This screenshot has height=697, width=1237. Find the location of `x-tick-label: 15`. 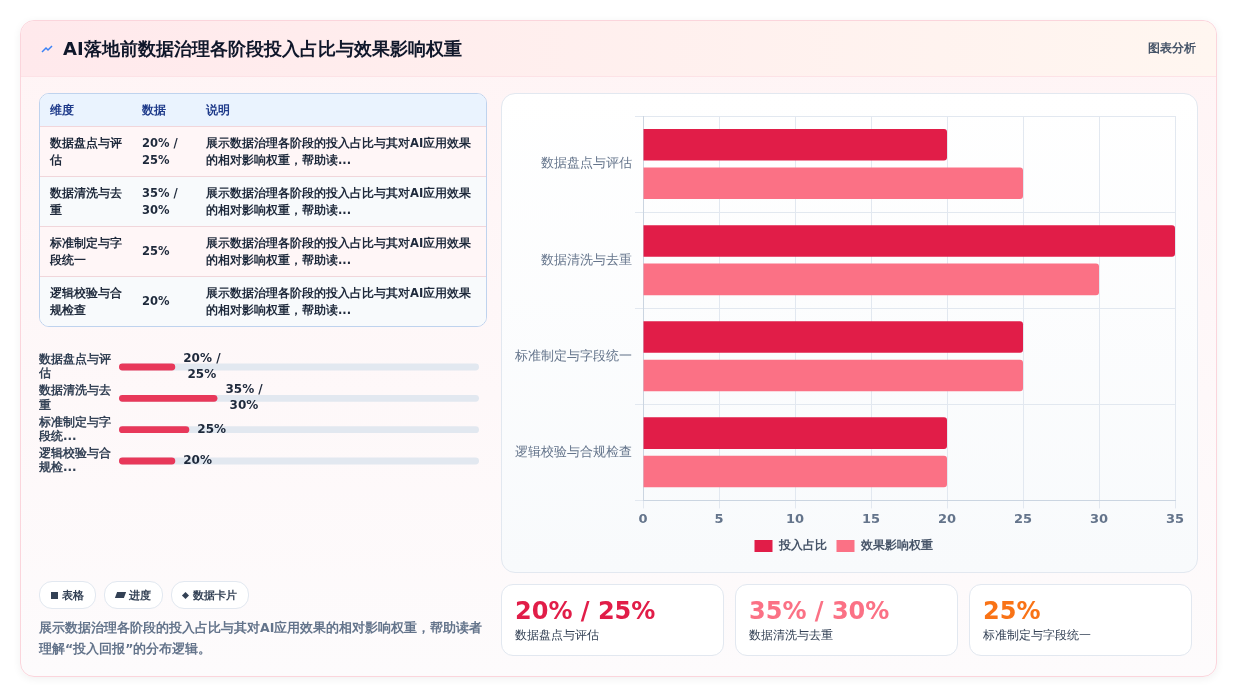

x-tick-label: 15 is located at coordinates (871, 518).